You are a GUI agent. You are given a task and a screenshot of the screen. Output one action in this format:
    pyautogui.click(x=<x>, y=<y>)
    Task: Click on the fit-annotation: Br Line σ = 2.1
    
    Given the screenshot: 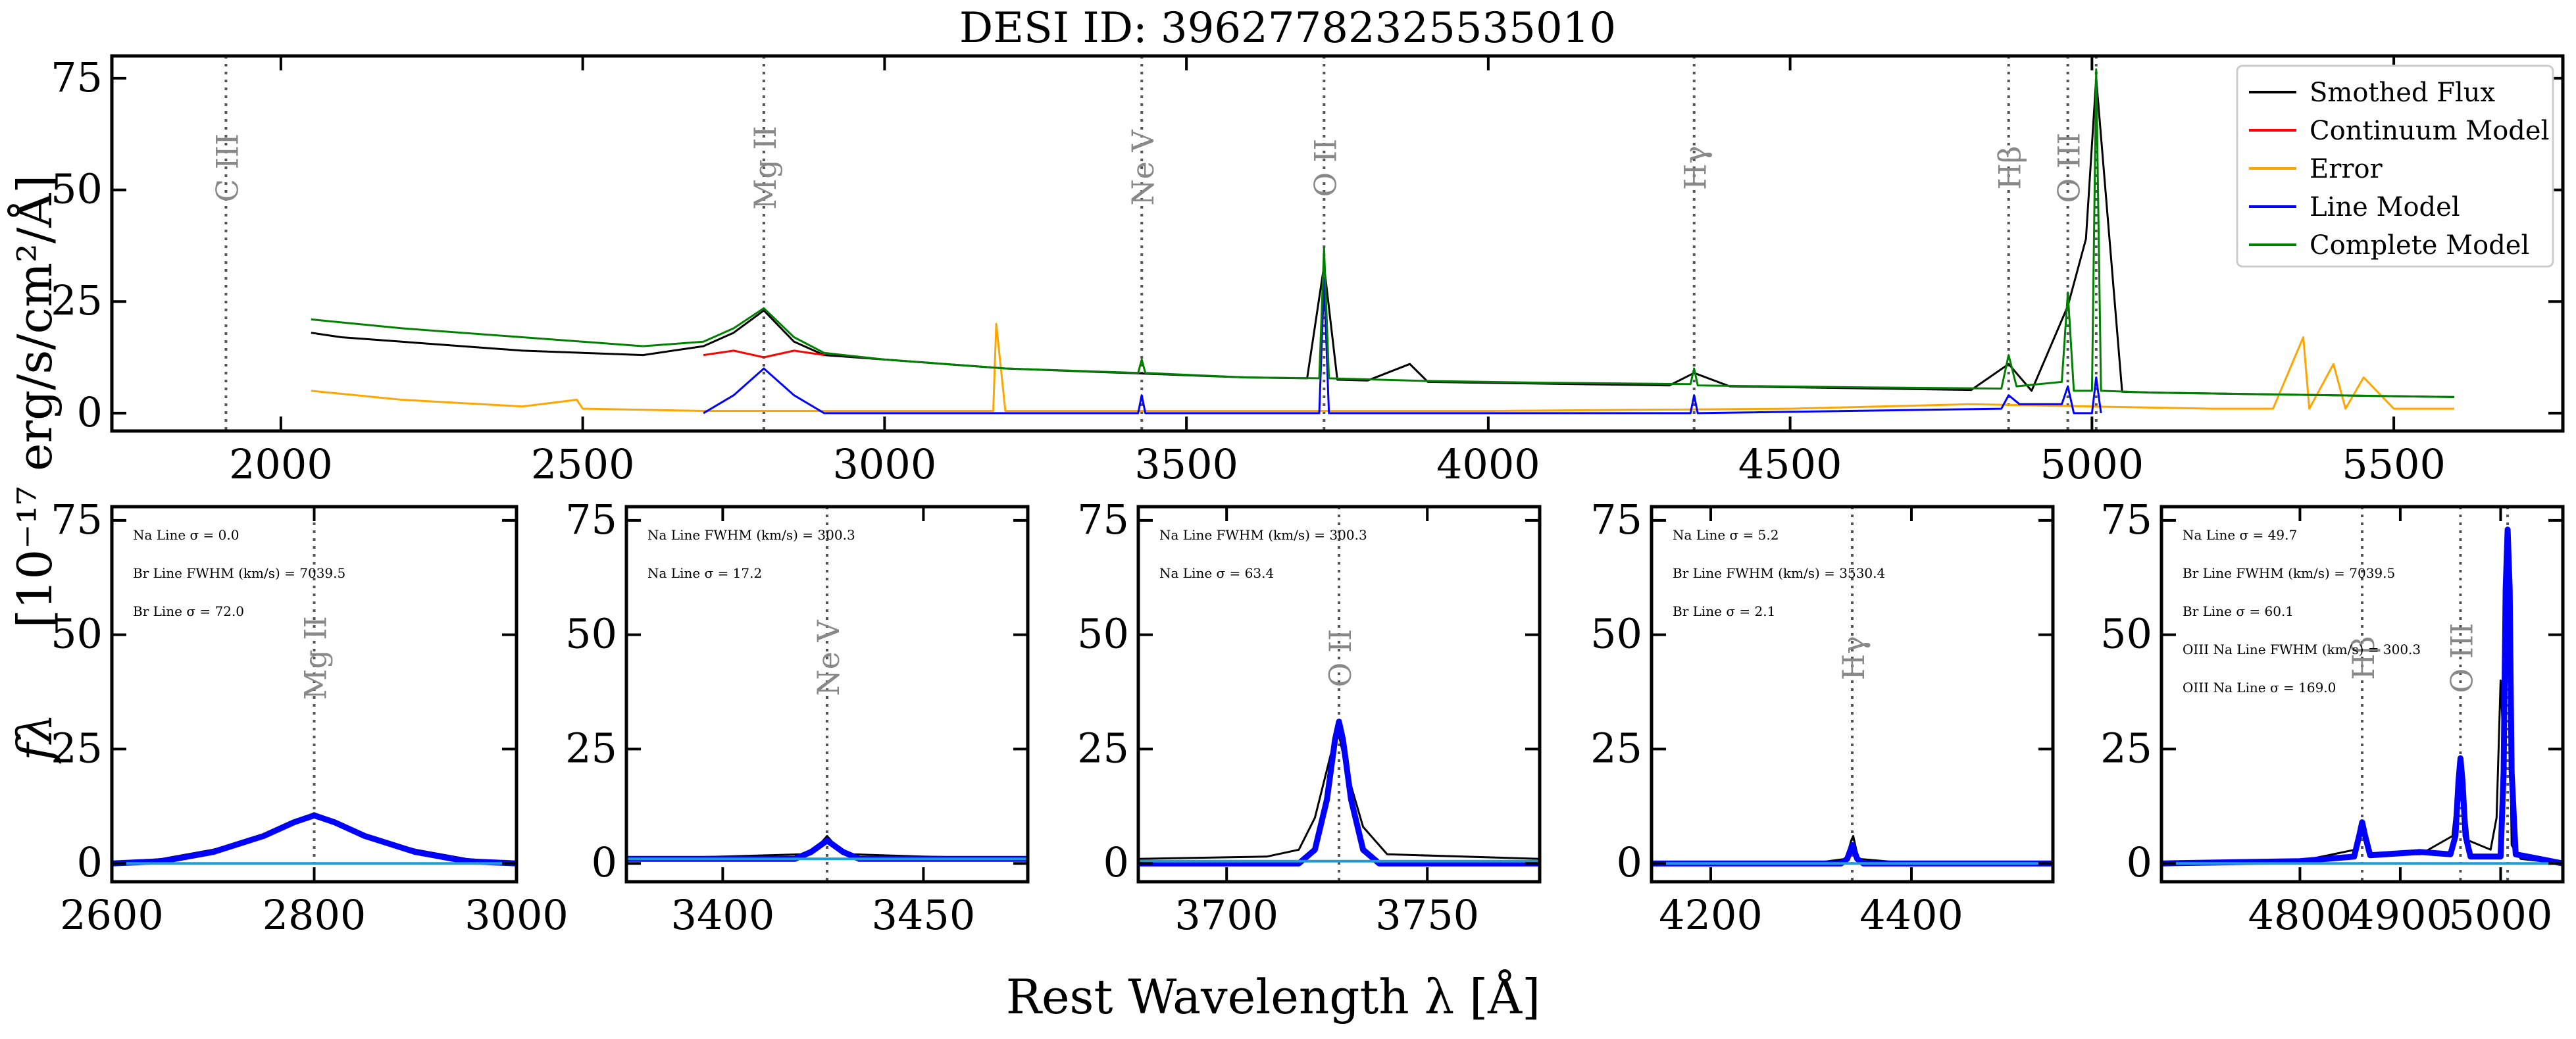 What is the action you would take?
    pyautogui.click(x=1724, y=611)
    